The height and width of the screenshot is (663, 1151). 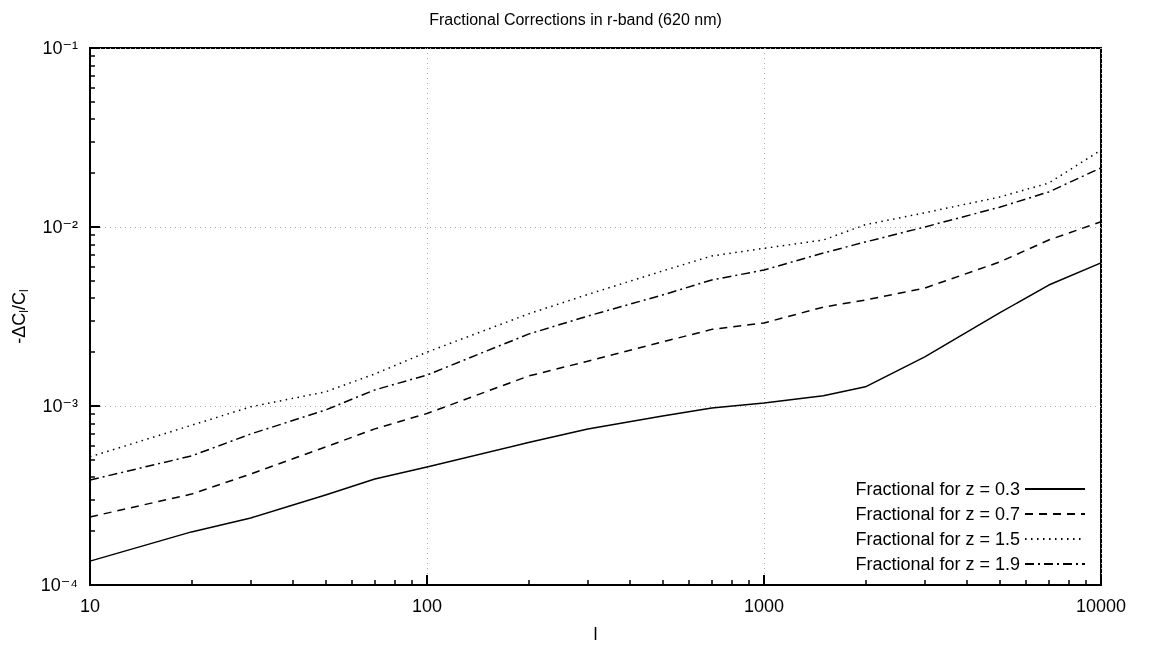 I want to click on y-tick-label: 10⁻⁴, so click(x=59, y=585).